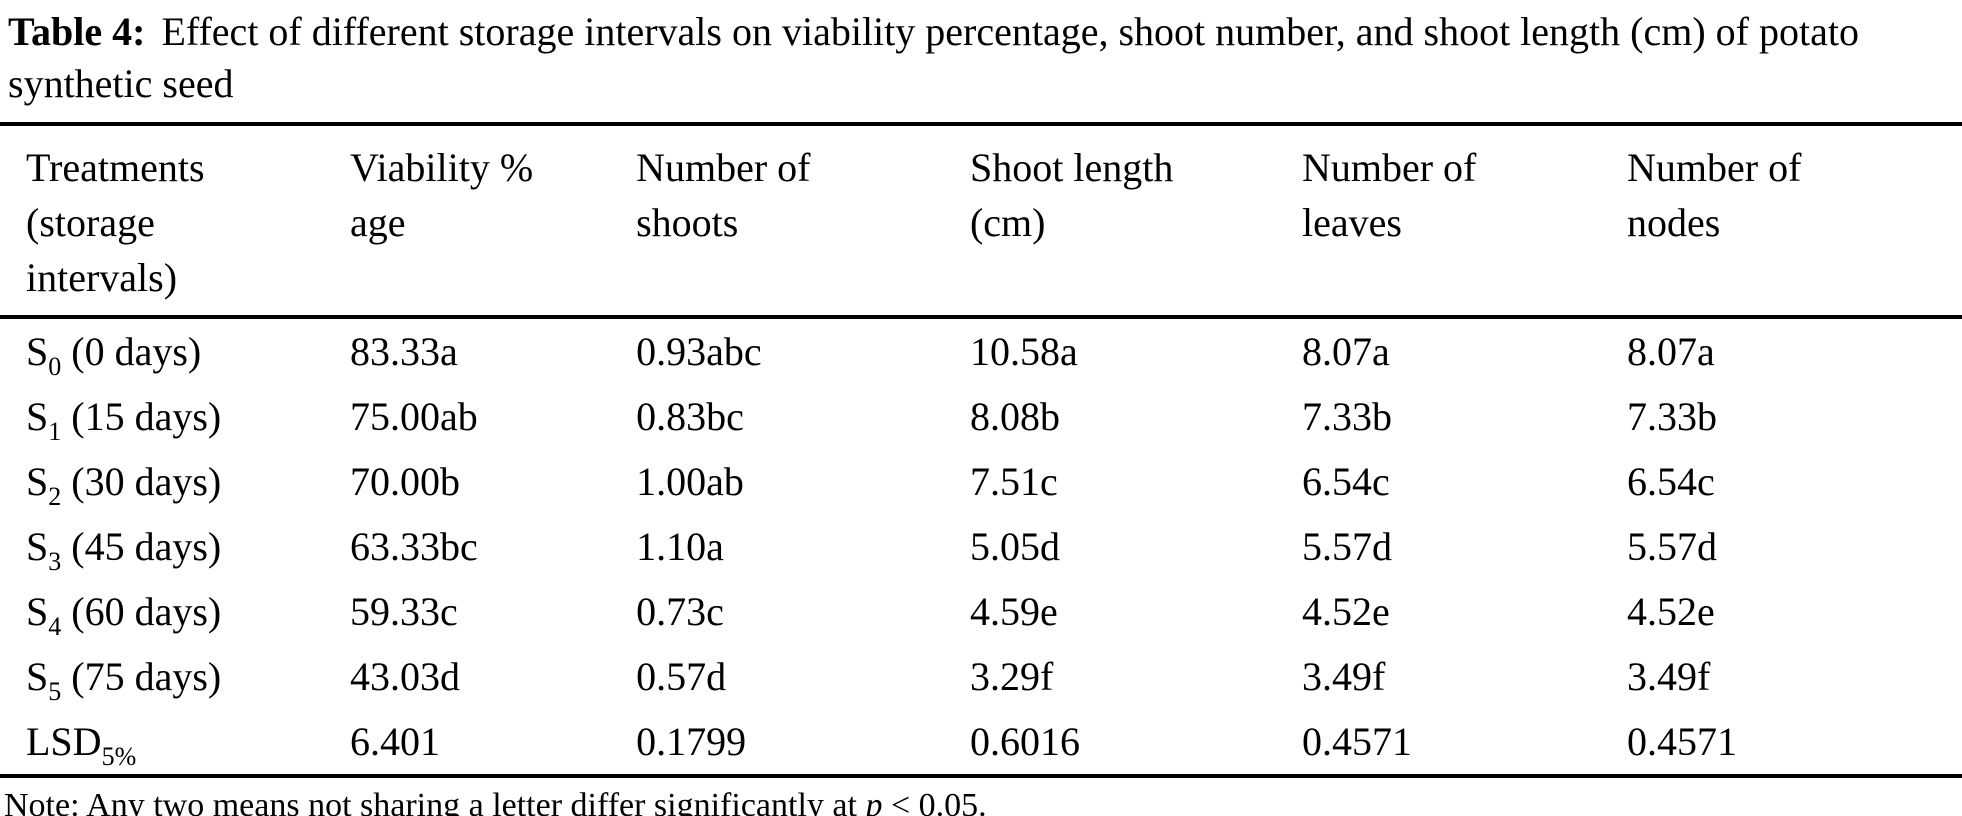  Describe the element at coordinates (680, 546) in the screenshot. I see `table-cell: 1.10a` at that location.